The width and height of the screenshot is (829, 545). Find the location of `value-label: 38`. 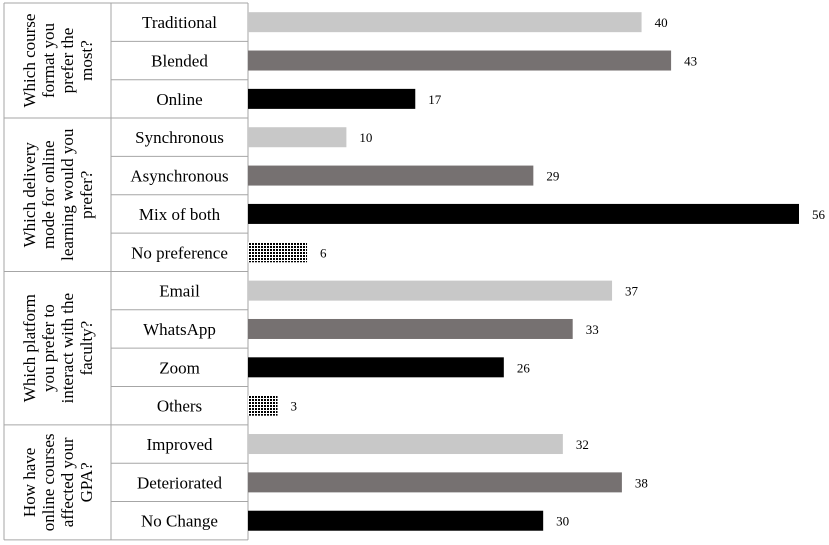

value-label: 38 is located at coordinates (641, 482).